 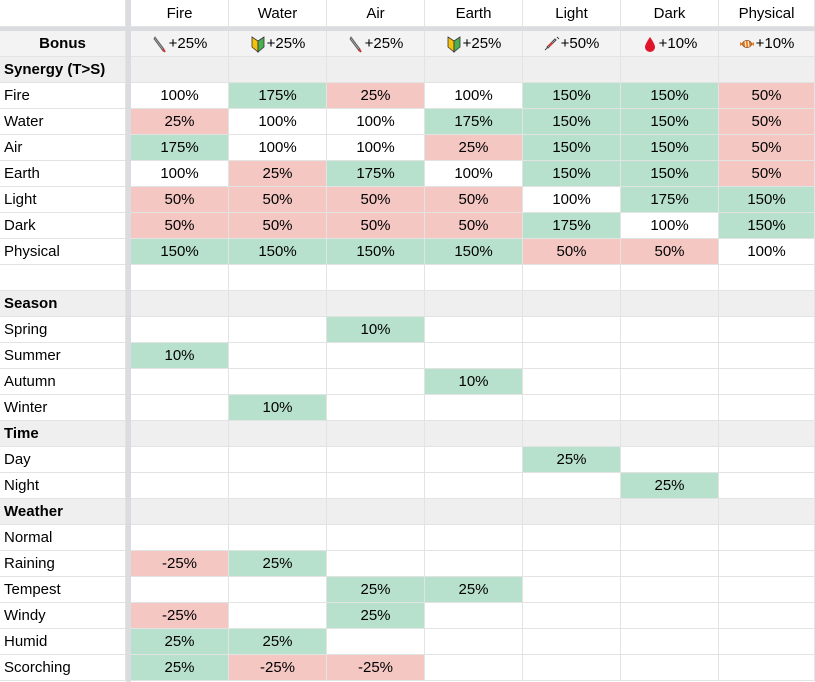 What do you see at coordinates (63, 590) in the screenshot?
I see `row-label: Tempest` at bounding box center [63, 590].